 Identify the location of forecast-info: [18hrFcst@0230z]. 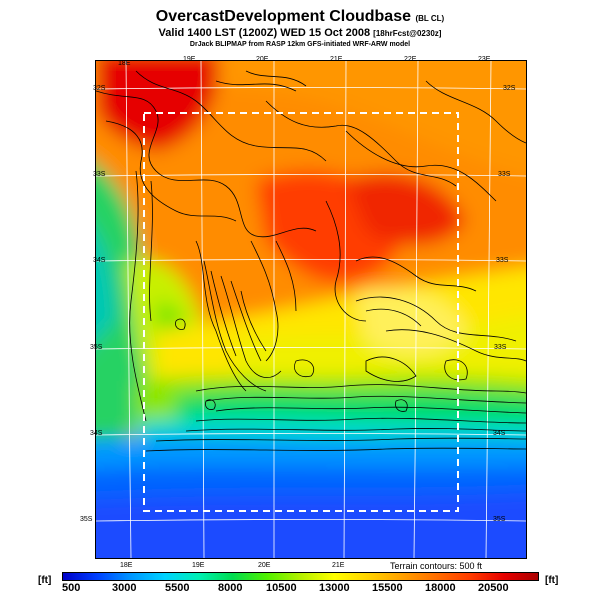
(407, 33).